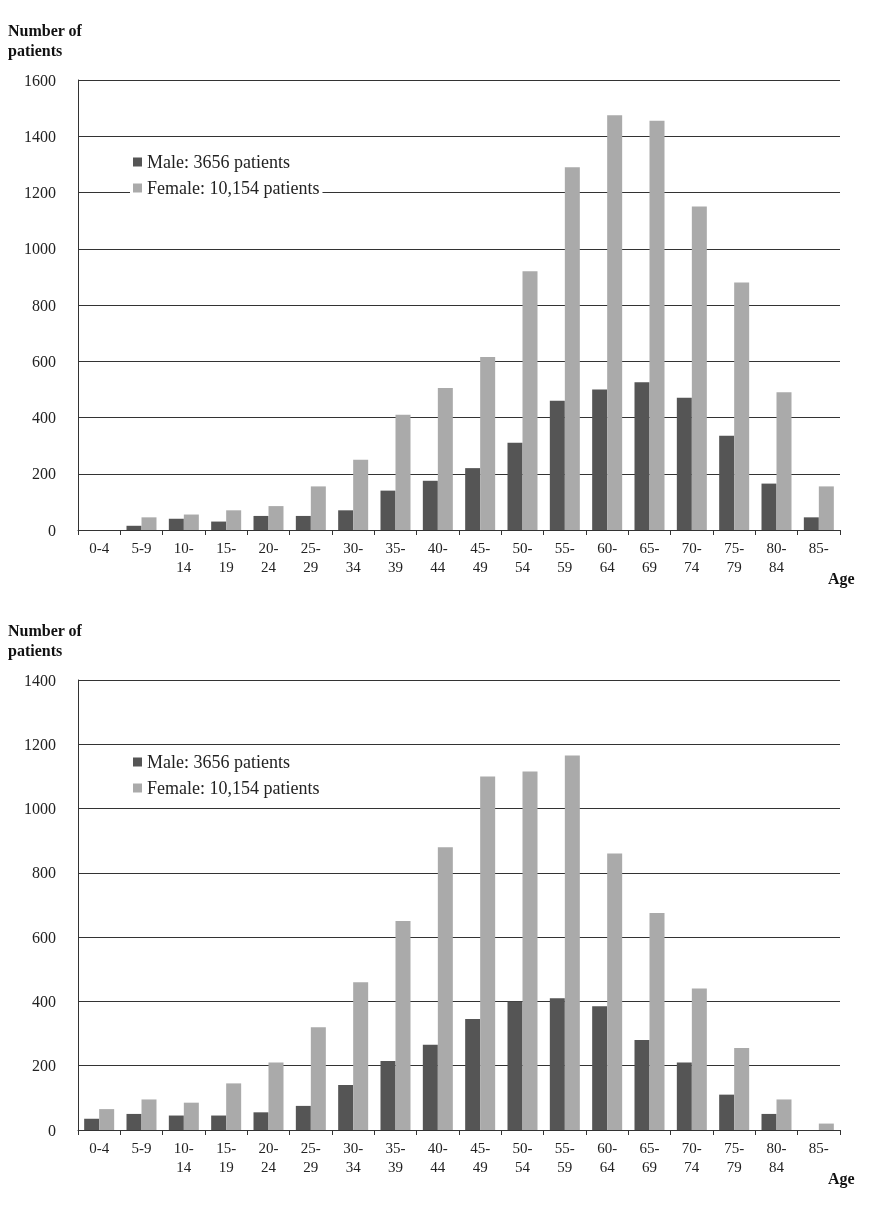 This screenshot has width=870, height=1218. I want to click on x-tick-label: 35-39, so click(395, 1157).